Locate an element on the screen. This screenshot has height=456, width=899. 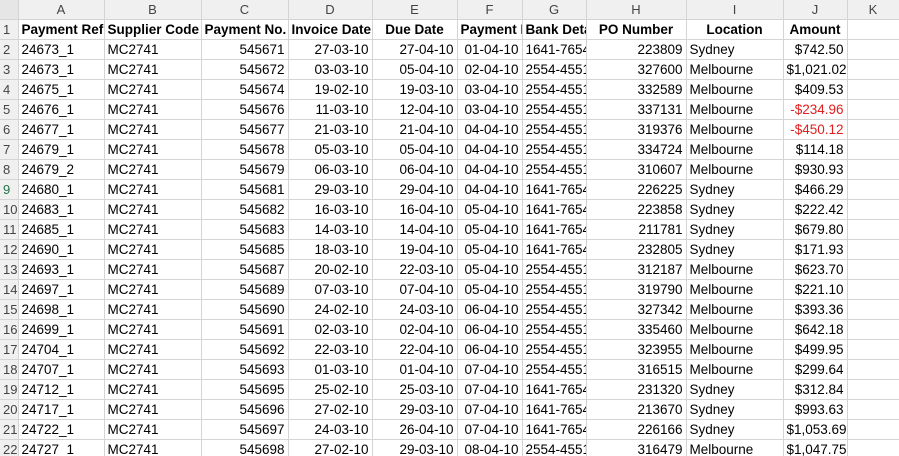
data-cell: $1,047.75 is located at coordinates (815, 447).